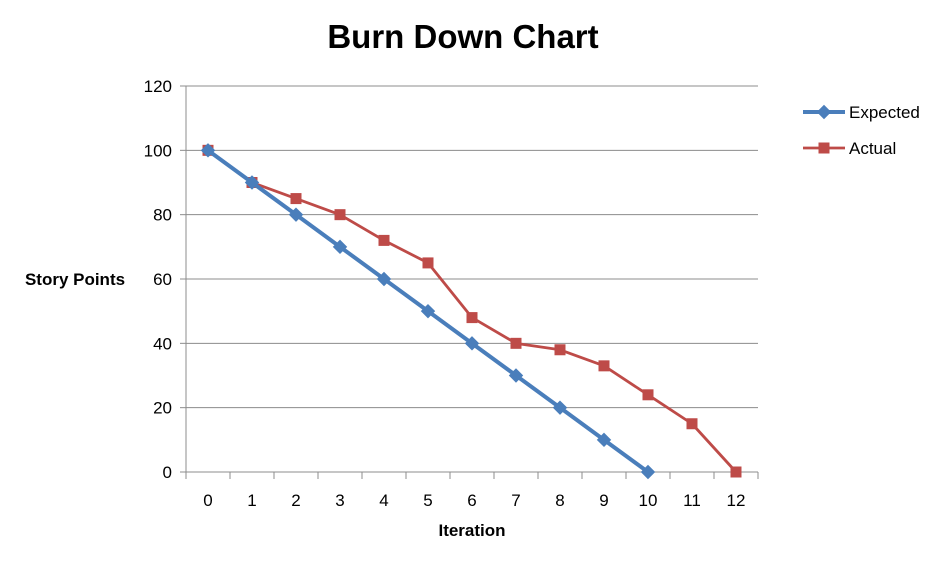 This screenshot has width=931, height=569. What do you see at coordinates (295, 500) in the screenshot?
I see `x-tick-label: 2` at bounding box center [295, 500].